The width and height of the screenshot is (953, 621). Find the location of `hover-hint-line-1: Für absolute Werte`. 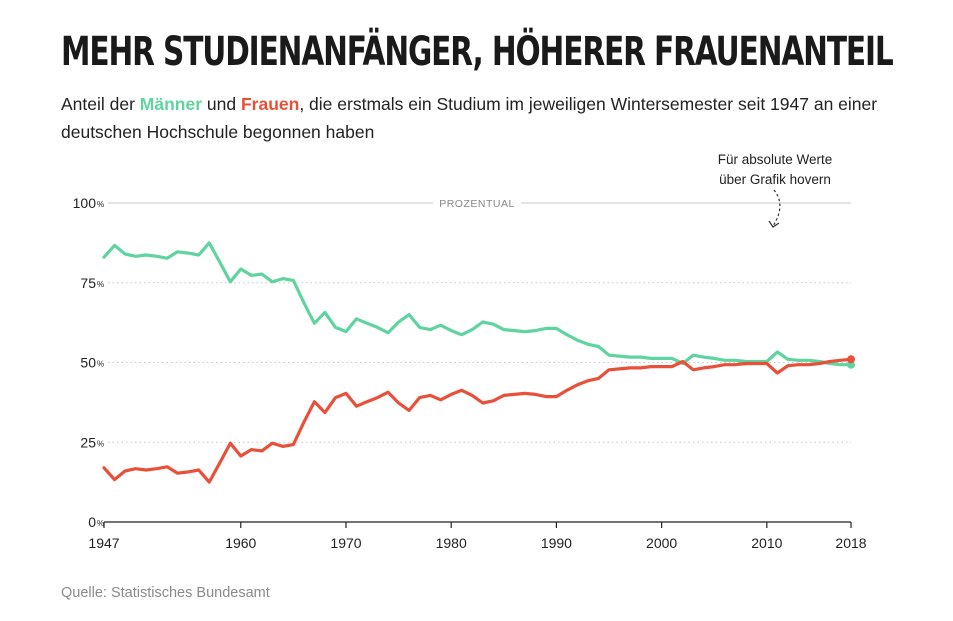

hover-hint-line-1: Für absolute Werte is located at coordinates (775, 159).